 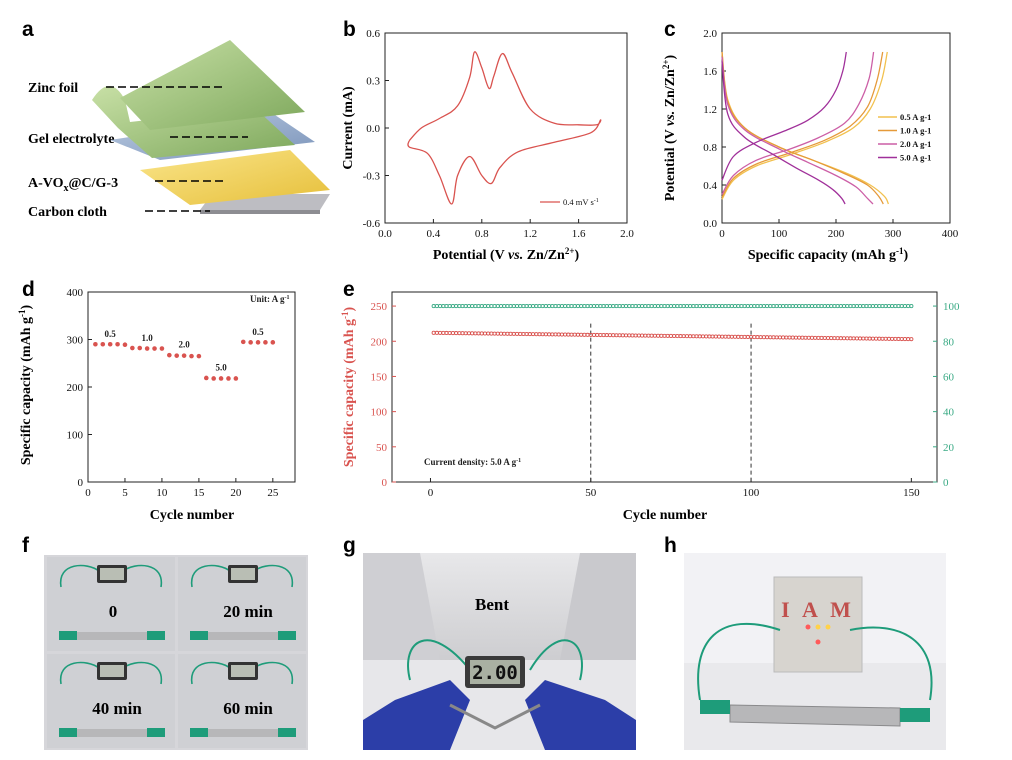 I want to click on chart-d-xtick-label-4: 20, so click(x=236, y=493).